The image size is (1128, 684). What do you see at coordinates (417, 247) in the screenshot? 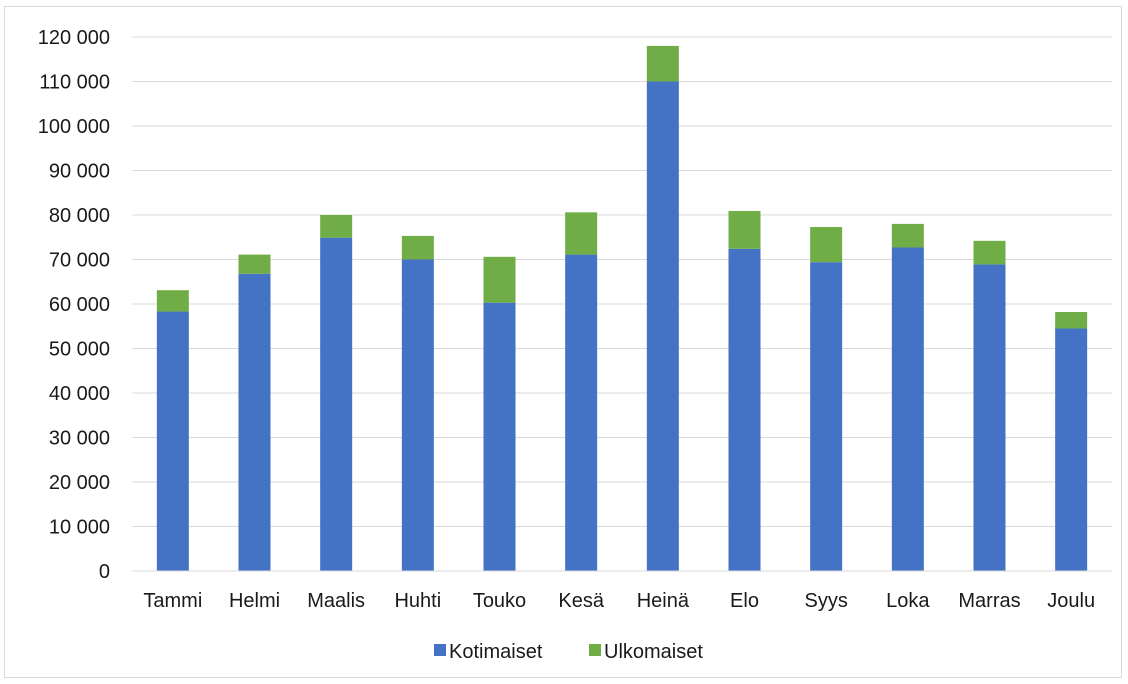
I see `bar-ulkomaiset-huhti` at bounding box center [417, 247].